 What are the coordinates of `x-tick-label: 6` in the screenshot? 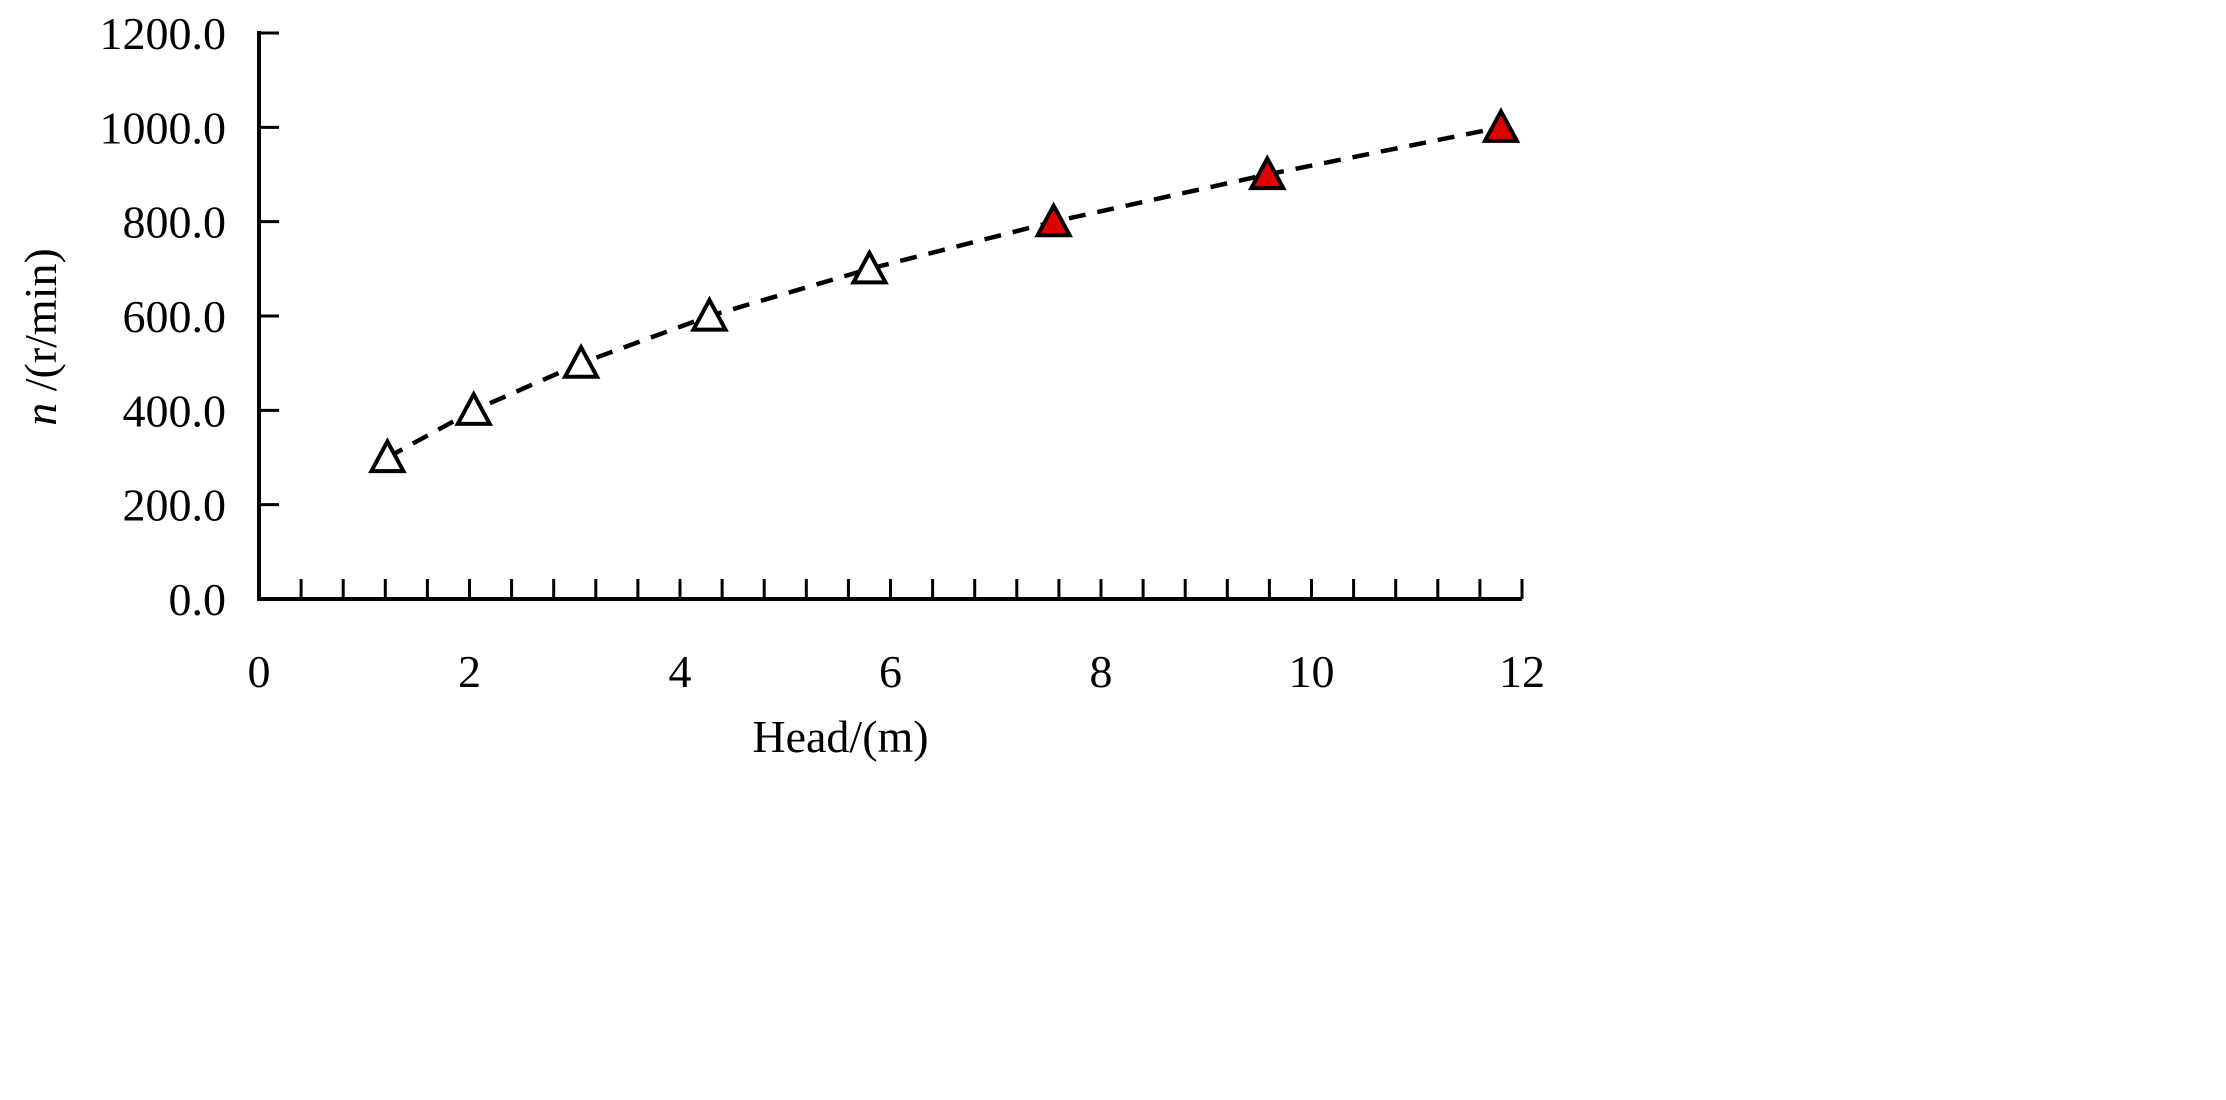 It's located at (890, 671).